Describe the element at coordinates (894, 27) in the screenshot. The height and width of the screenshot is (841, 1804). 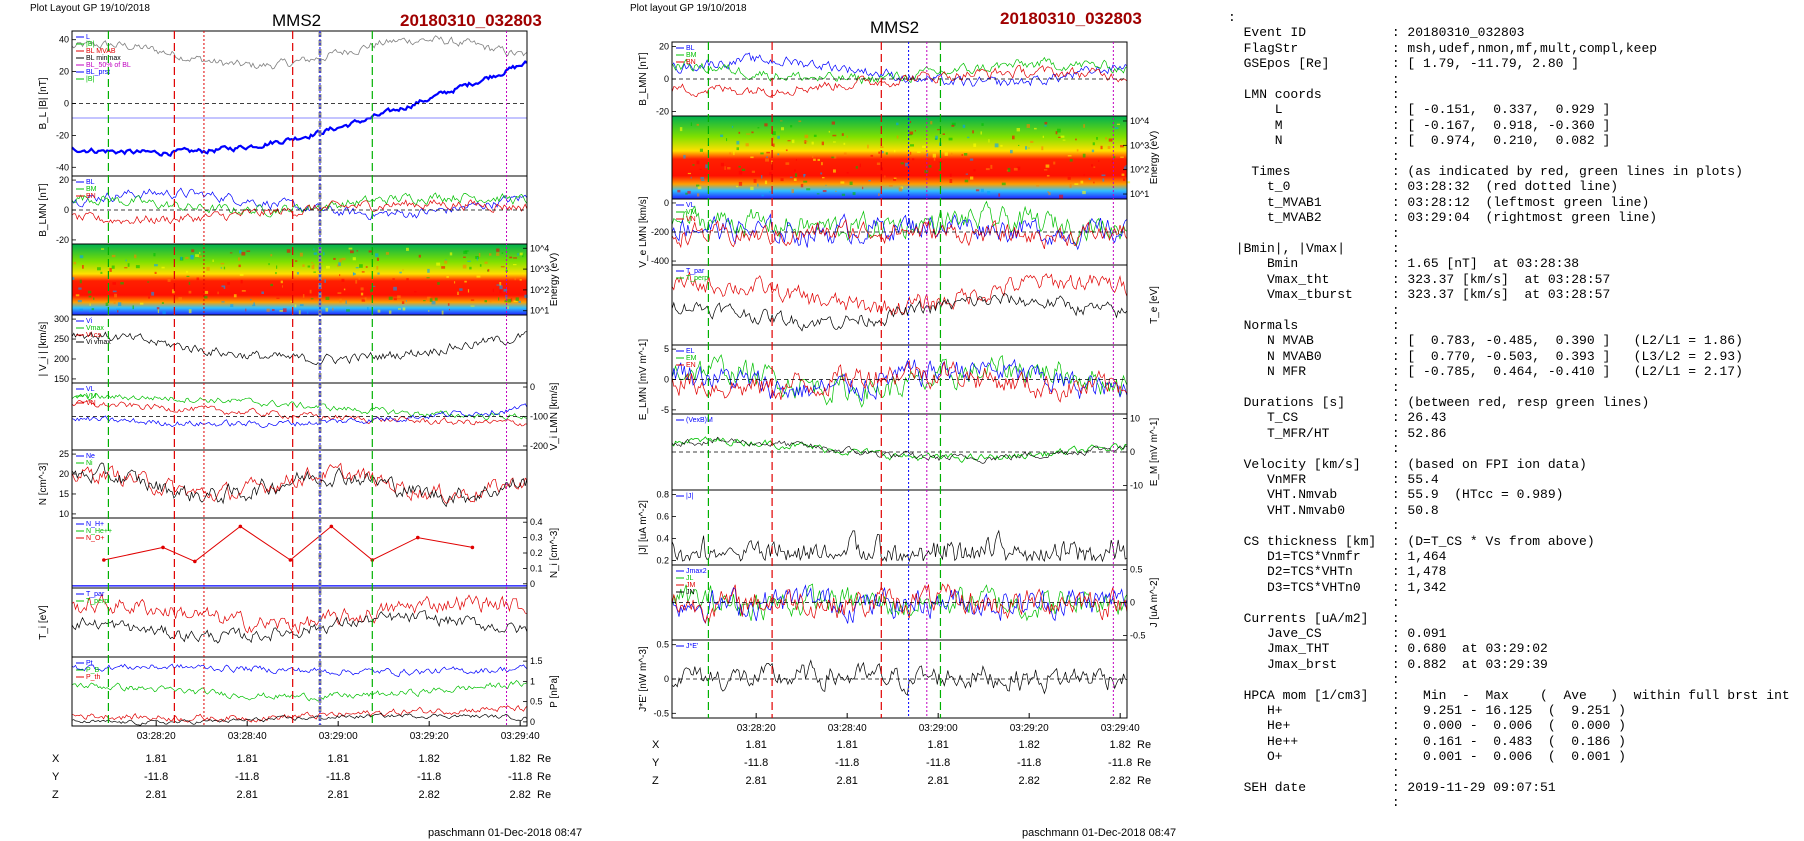
I see `right-probe-title: MMS2` at that location.